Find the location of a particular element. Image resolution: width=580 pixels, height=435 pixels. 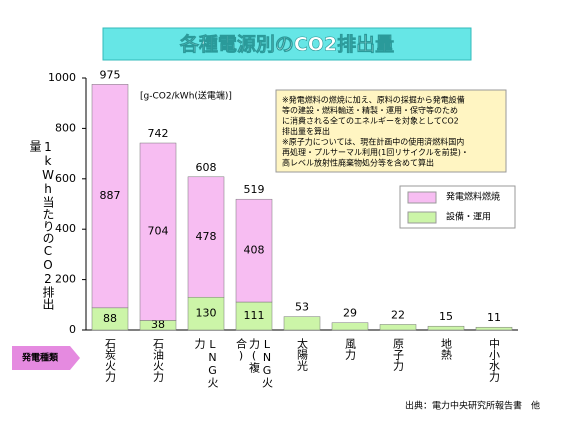

total-label: 608 is located at coordinates (206, 167).